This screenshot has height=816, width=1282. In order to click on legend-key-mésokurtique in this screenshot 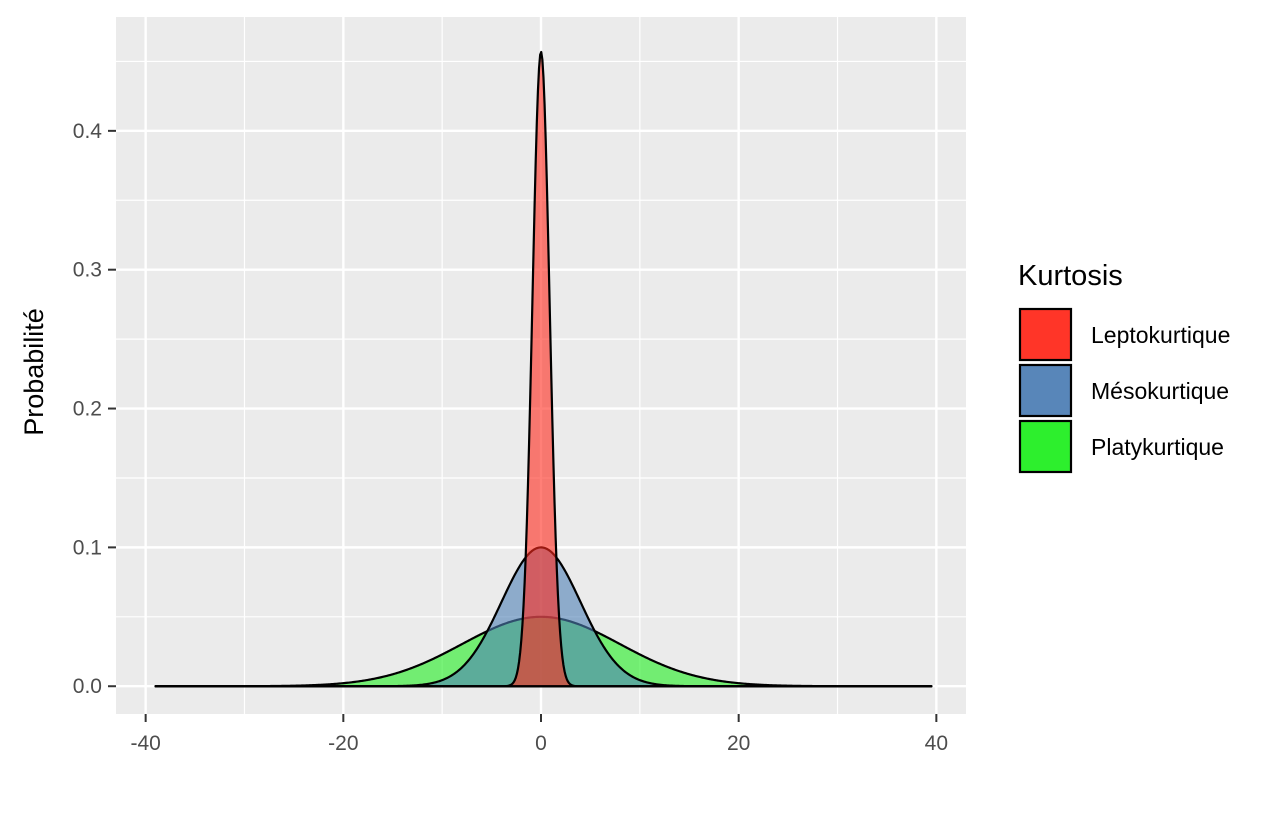, I will do `click(1045, 390)`.